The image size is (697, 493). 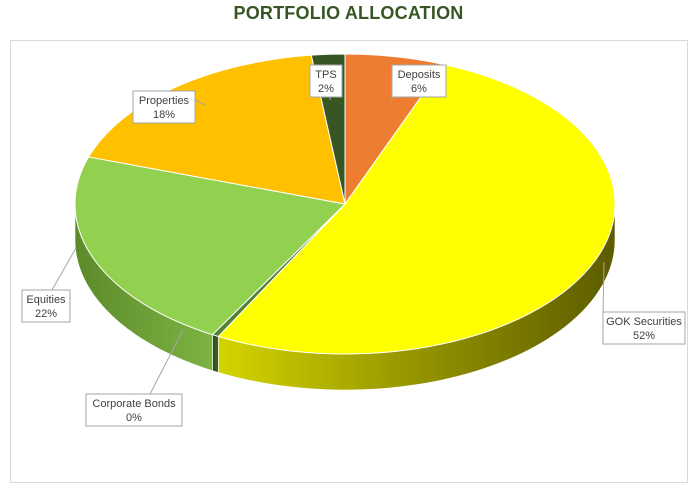 What do you see at coordinates (46, 300) in the screenshot?
I see `label-name-equities: Equities` at bounding box center [46, 300].